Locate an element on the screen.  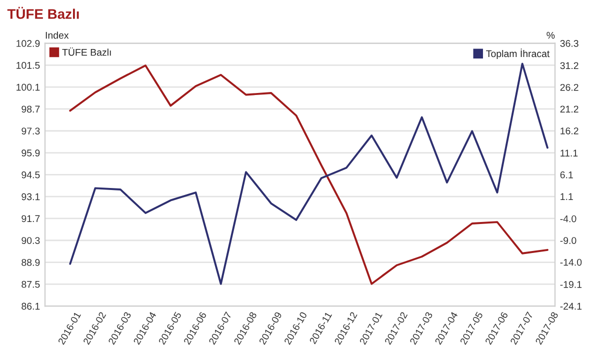
y-axis-title: Index is located at coordinates (57, 35).